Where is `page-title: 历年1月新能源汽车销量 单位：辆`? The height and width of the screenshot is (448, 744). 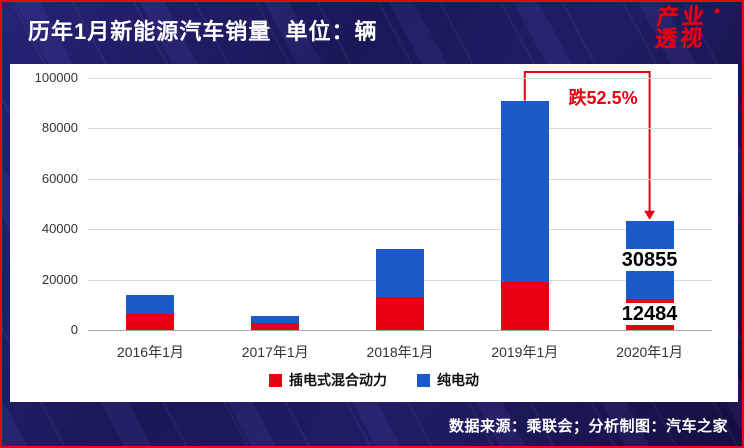
page-title: 历年1月新能源汽车销量 单位：辆 is located at coordinates (203, 31).